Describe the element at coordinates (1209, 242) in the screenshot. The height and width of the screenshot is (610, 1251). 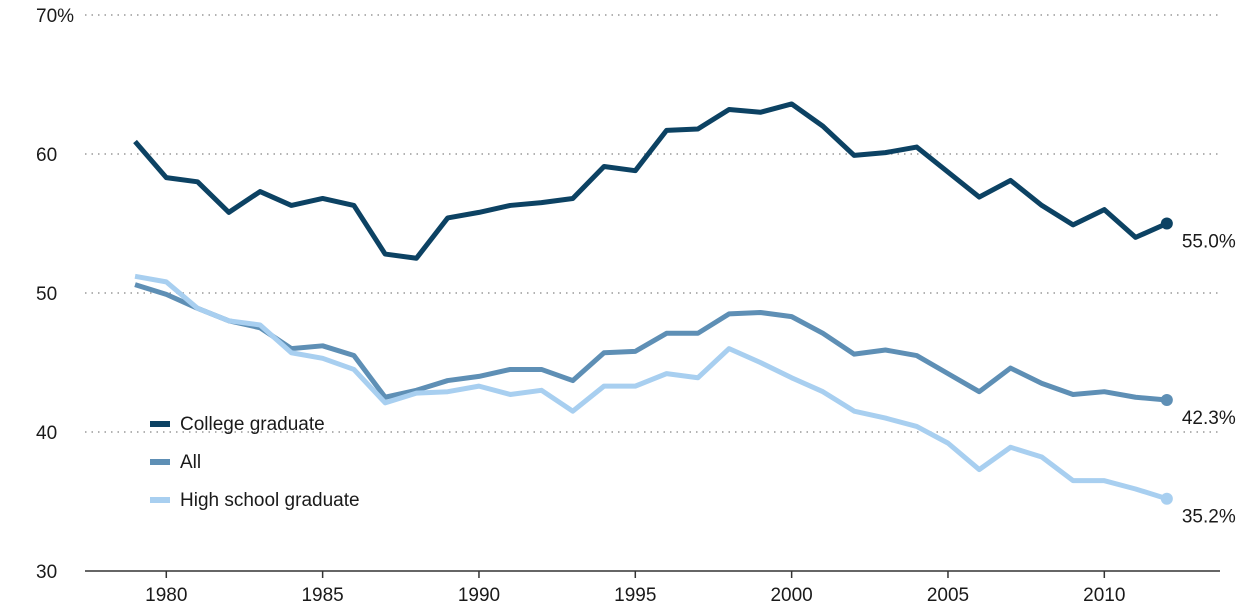
I see `value-label: 55.0%` at that location.